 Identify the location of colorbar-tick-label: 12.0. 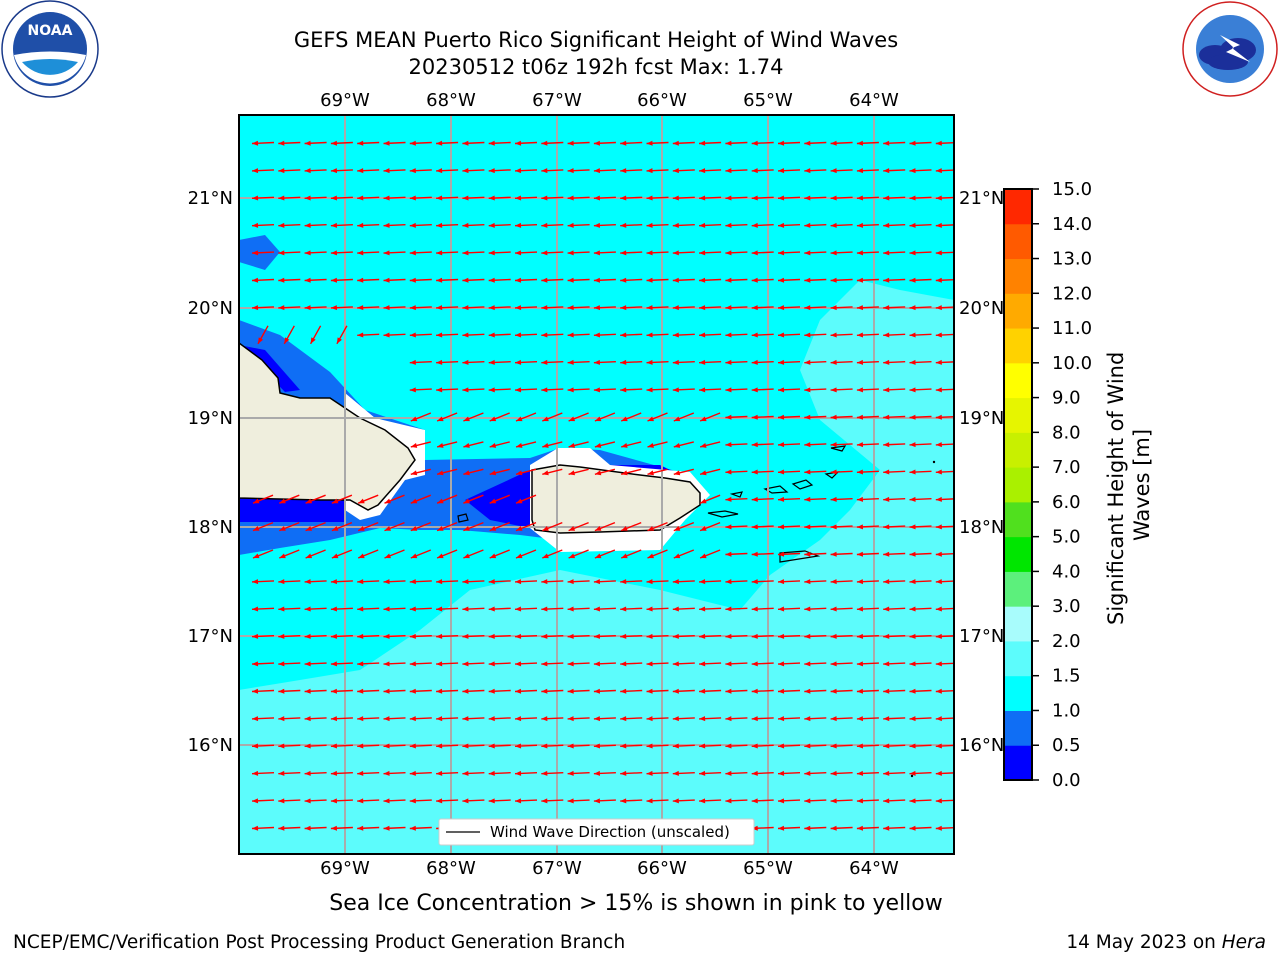
(1072, 293).